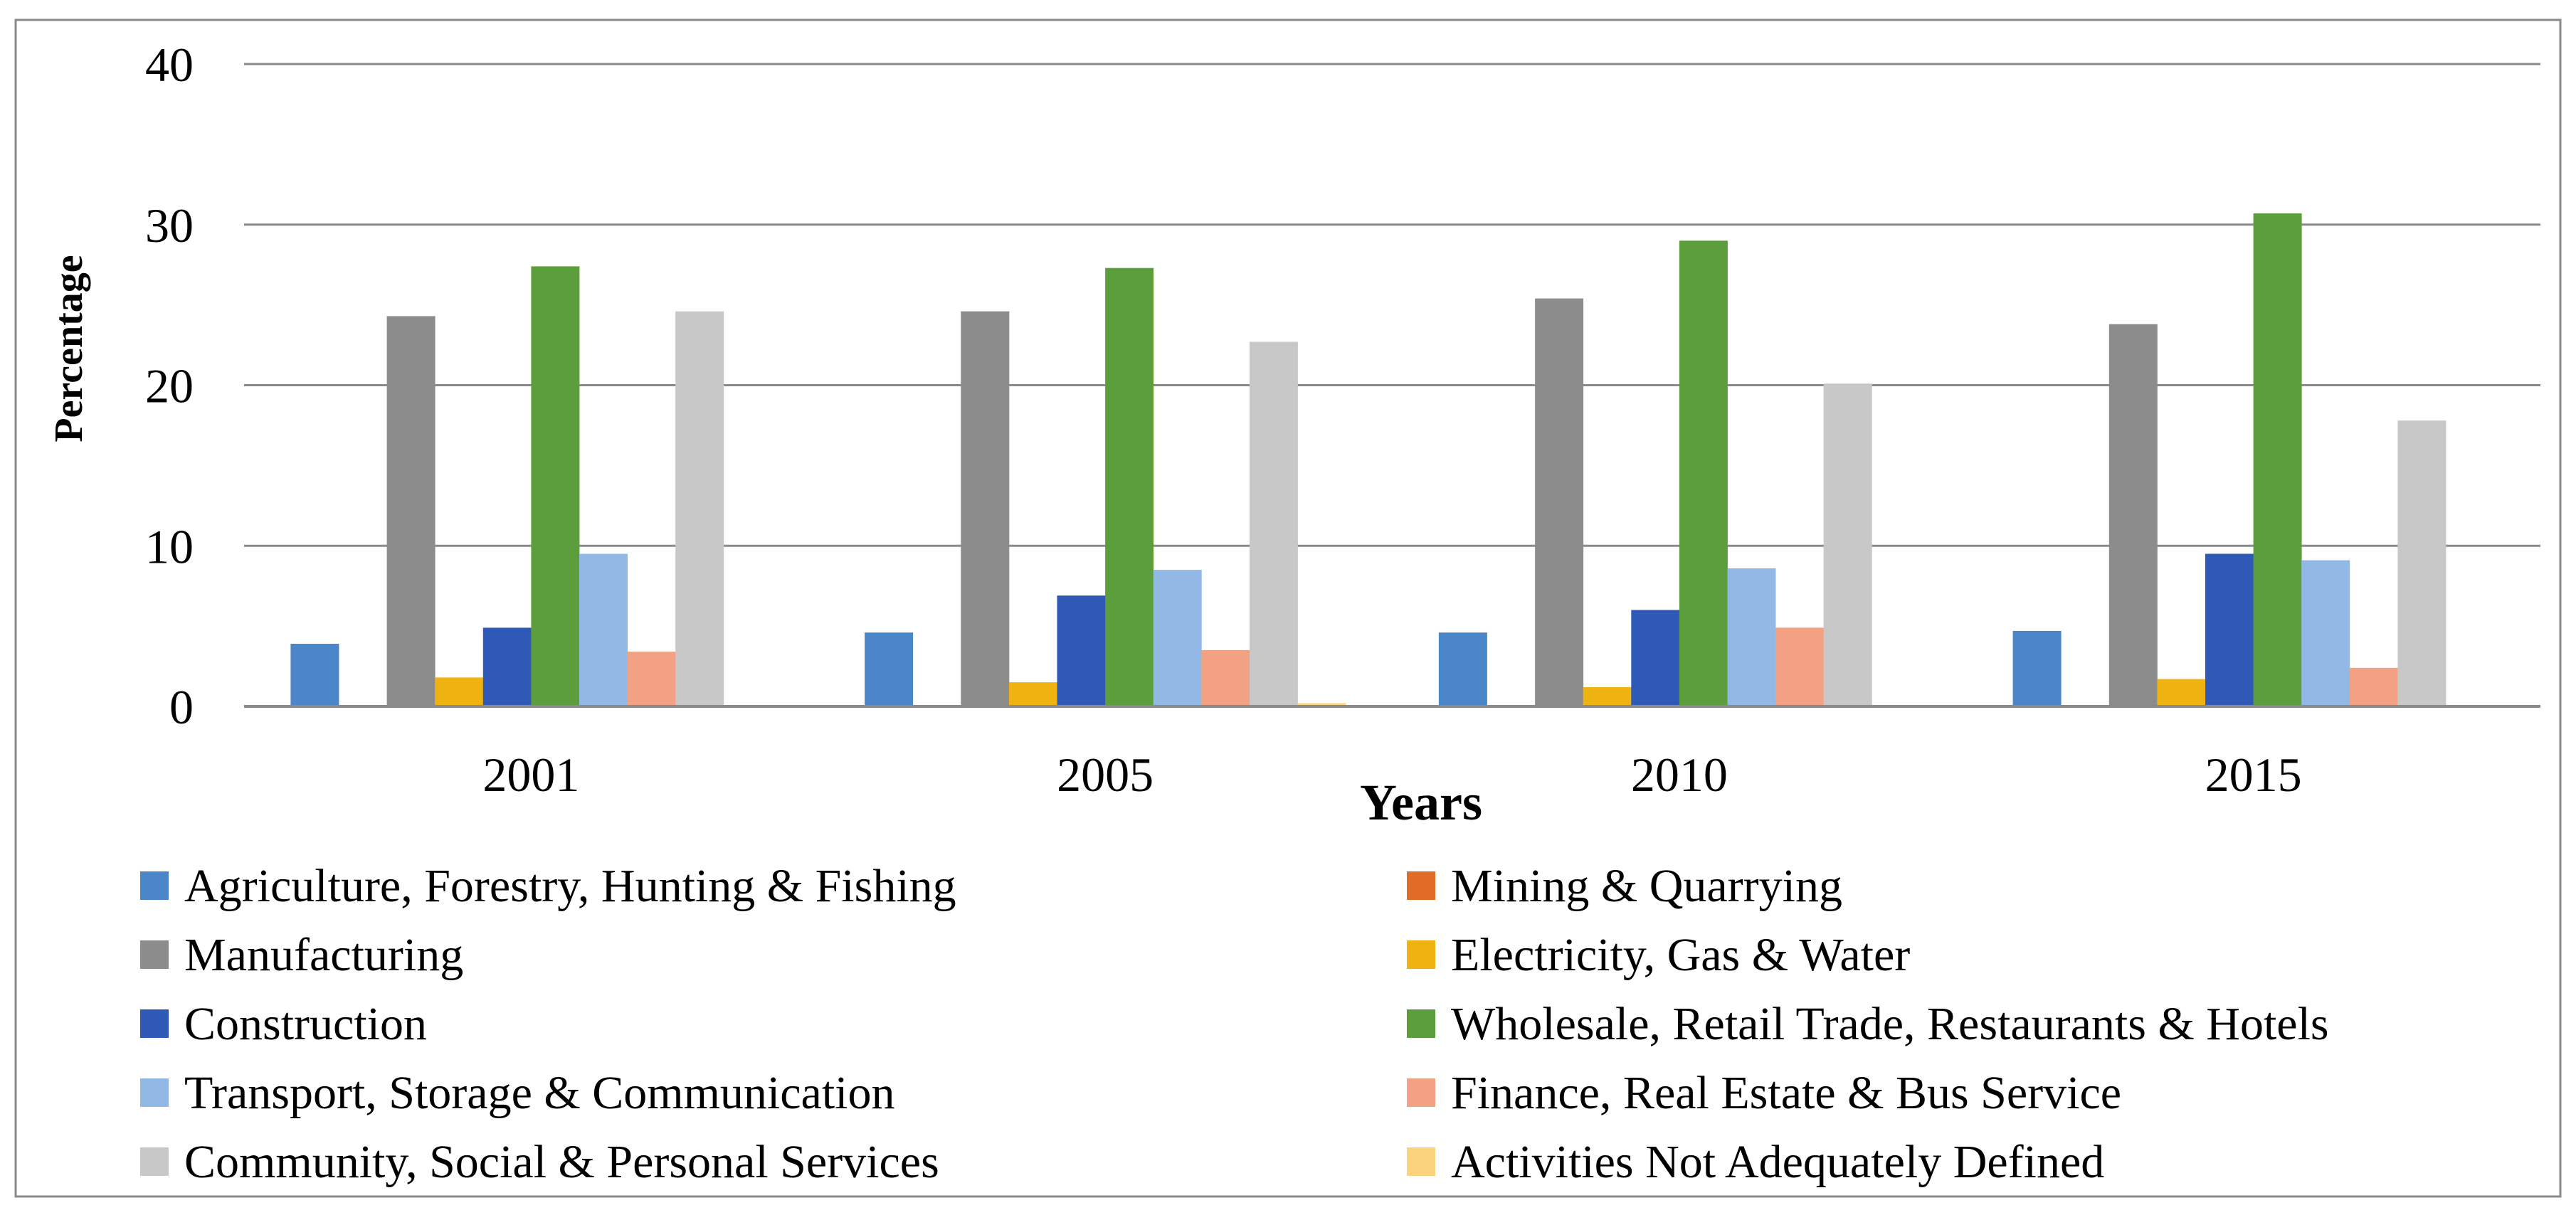 The height and width of the screenshot is (1215, 2576). I want to click on y-axis-ticks: 0 10 20 30 40, so click(169, 386).